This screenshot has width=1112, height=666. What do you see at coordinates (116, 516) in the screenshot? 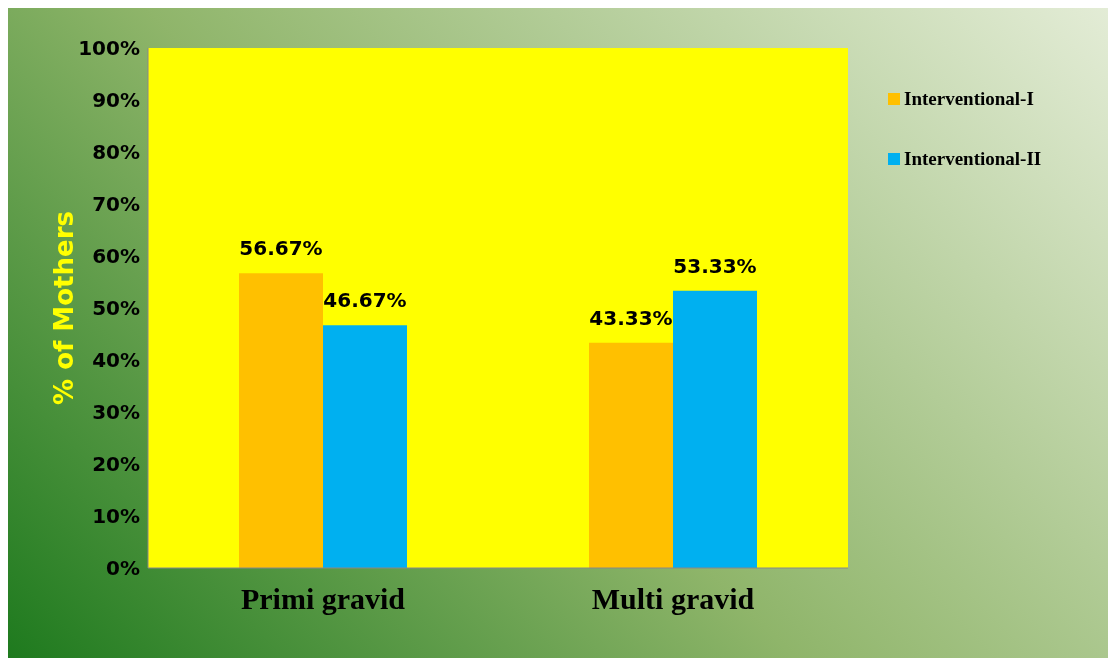
I see `y-tick-label: 10%` at bounding box center [116, 516].